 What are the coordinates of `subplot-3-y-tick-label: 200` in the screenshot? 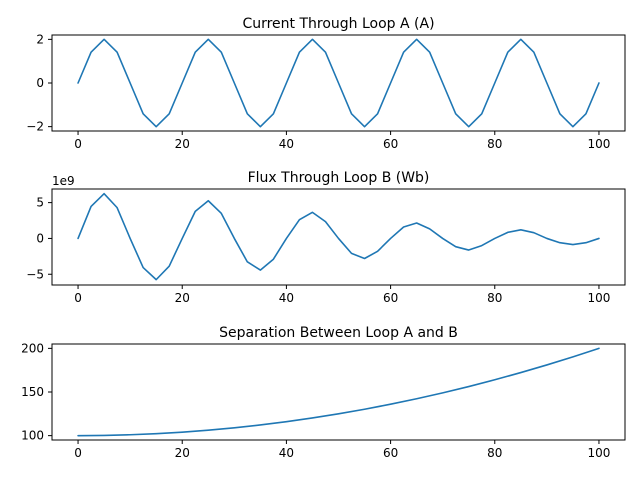 It's located at (32, 348).